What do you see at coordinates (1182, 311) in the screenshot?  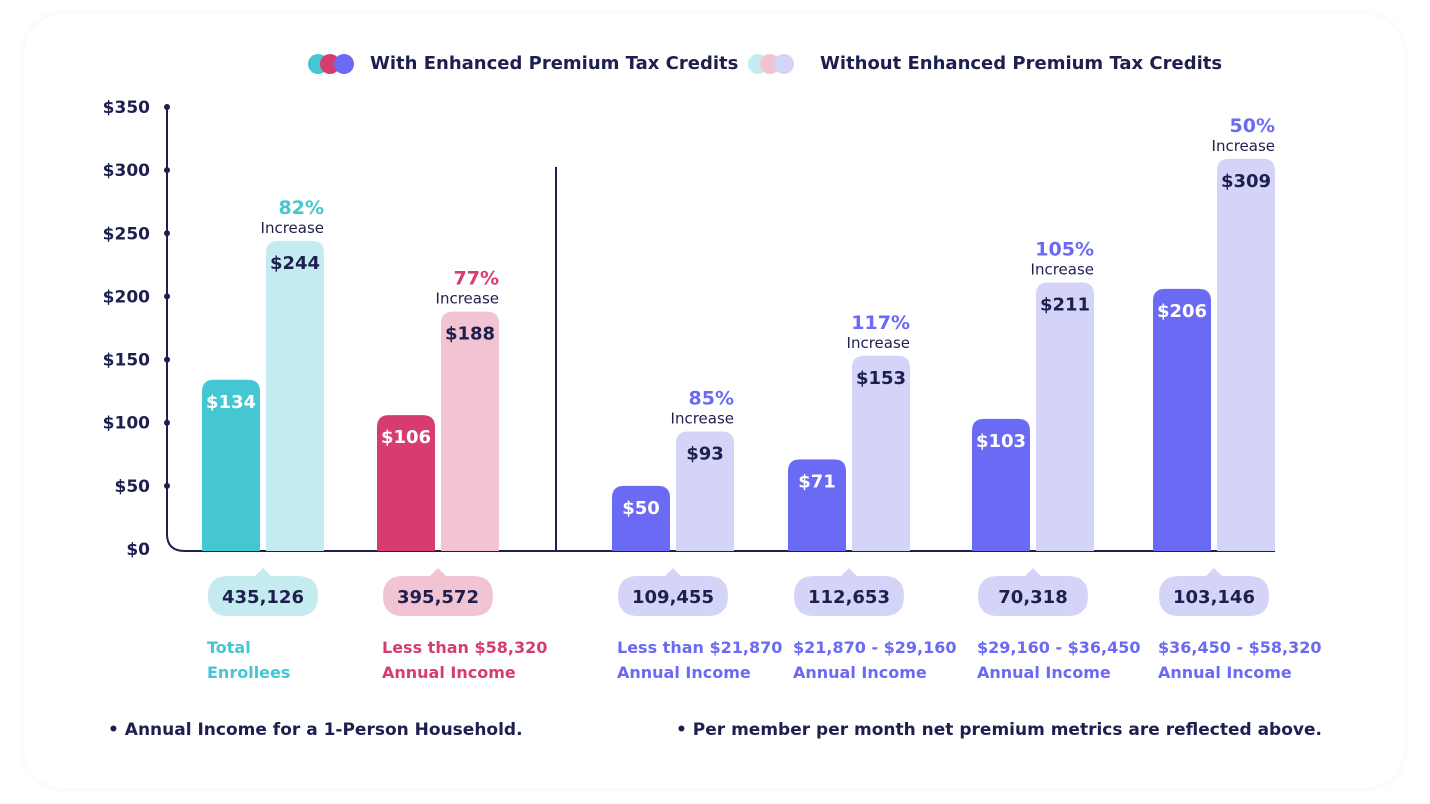 I see `bar-with-value: $206` at bounding box center [1182, 311].